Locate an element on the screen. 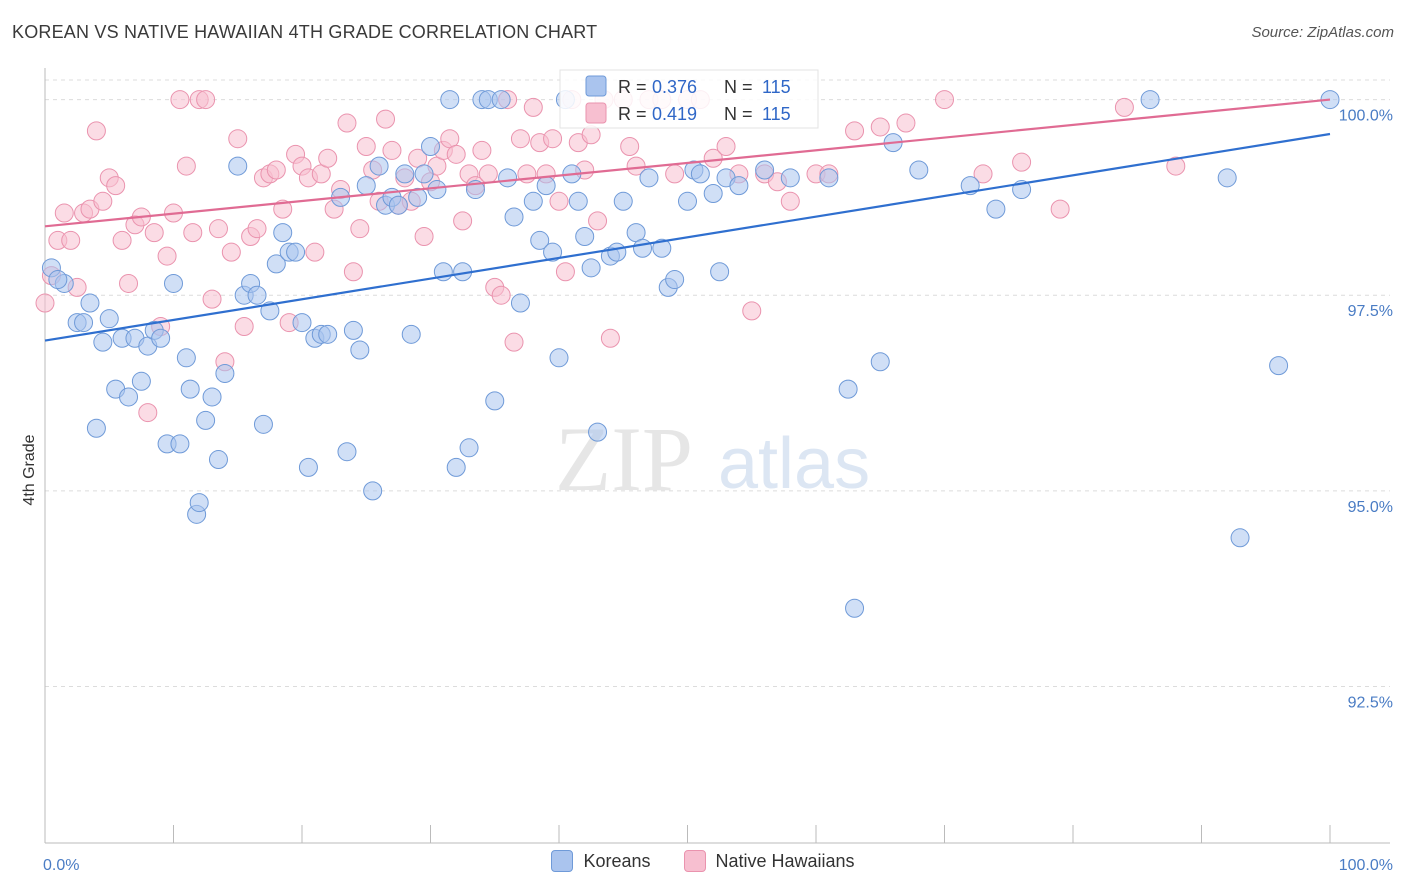 The image size is (1406, 892). bottom-legend: Koreans Native Hawaiians is located at coordinates (703, 863).